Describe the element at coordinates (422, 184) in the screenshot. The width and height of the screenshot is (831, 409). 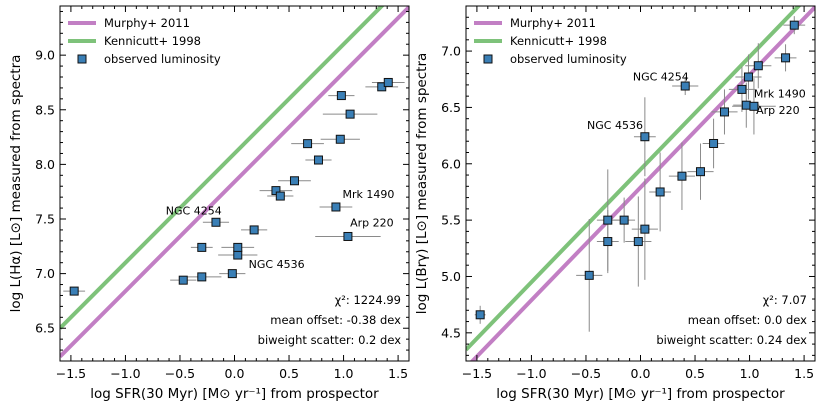
I see `y-axis-label: log L(Brγ) [L⊙] measured from spectra` at that location.